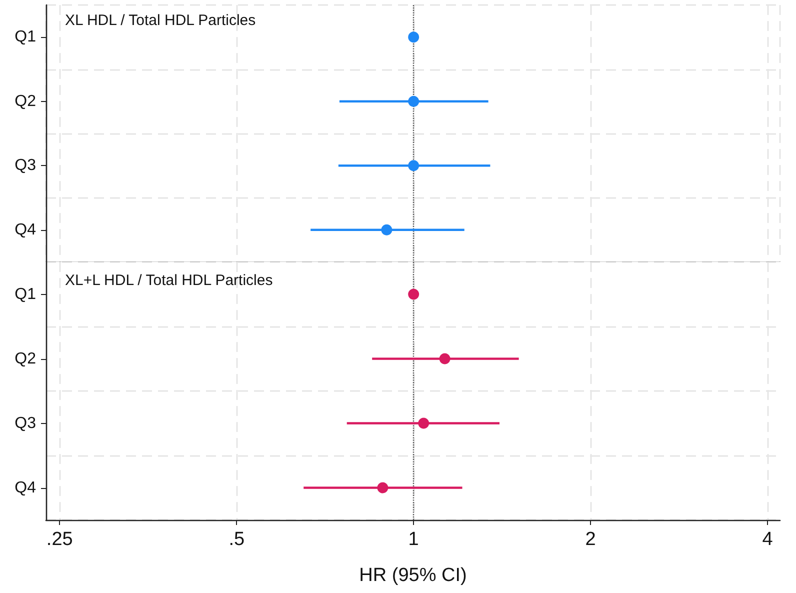 The width and height of the screenshot is (796, 593). Describe the element at coordinates (590, 539) in the screenshot. I see `x-tick-label: 2` at that location.